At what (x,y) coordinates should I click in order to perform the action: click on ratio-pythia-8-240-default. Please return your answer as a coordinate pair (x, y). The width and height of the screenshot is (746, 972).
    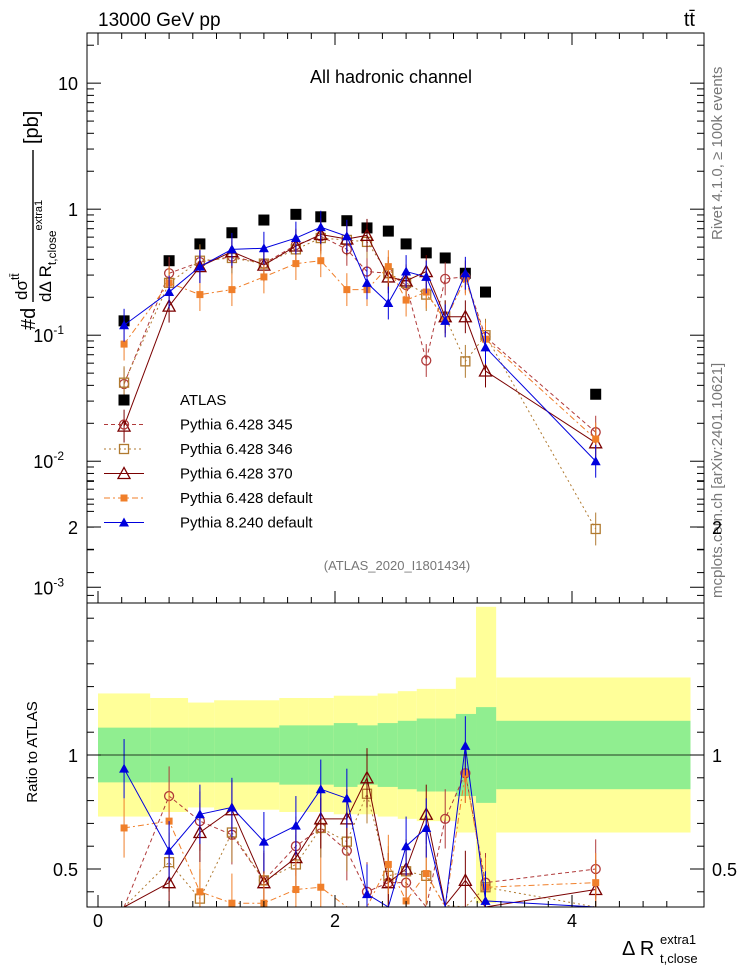
    Looking at the image, I should click on (357, 812).